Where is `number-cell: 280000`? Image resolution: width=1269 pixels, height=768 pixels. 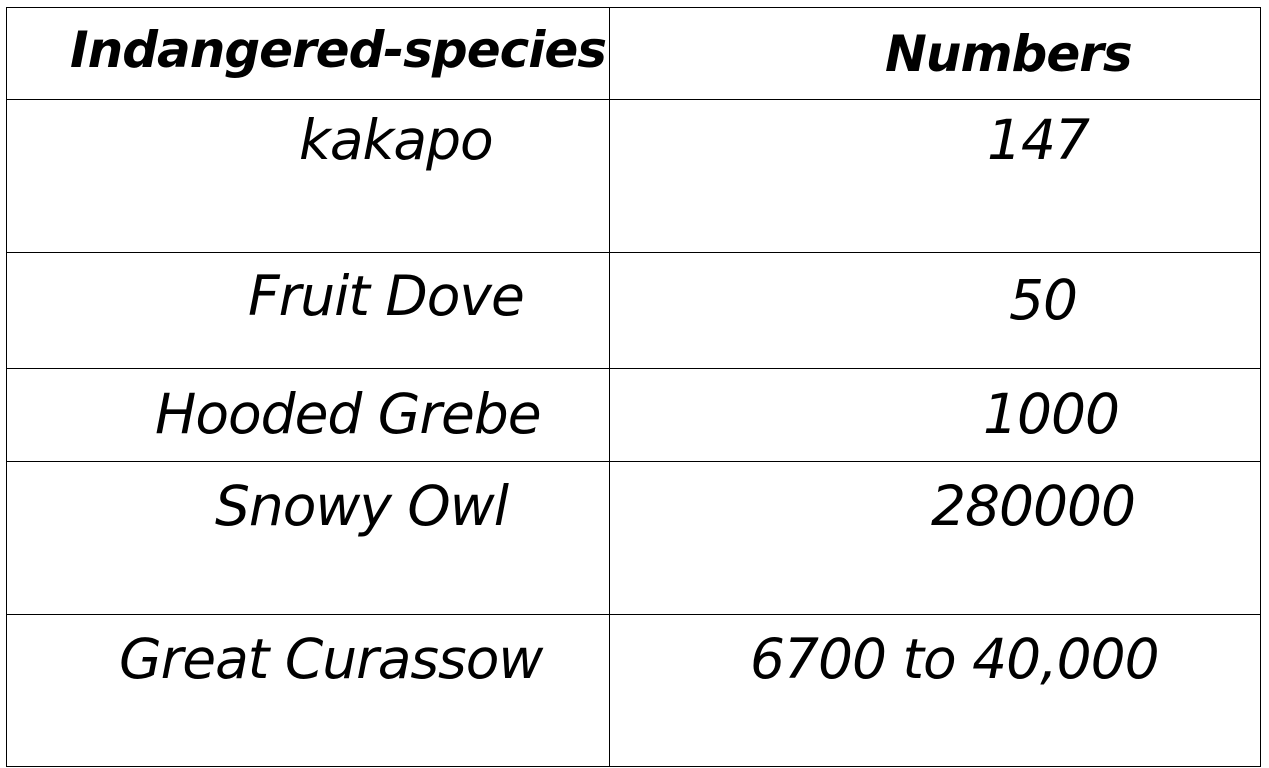
number-cell: 280000 is located at coordinates (1033, 506).